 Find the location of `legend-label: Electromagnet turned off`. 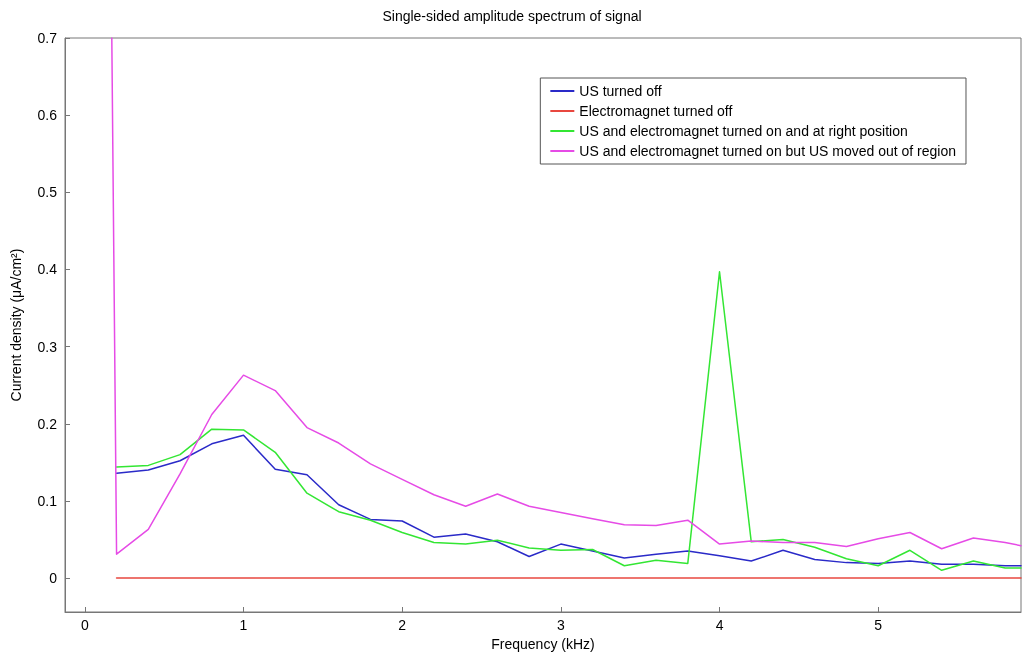

legend-label: Electromagnet turned off is located at coordinates (656, 111).